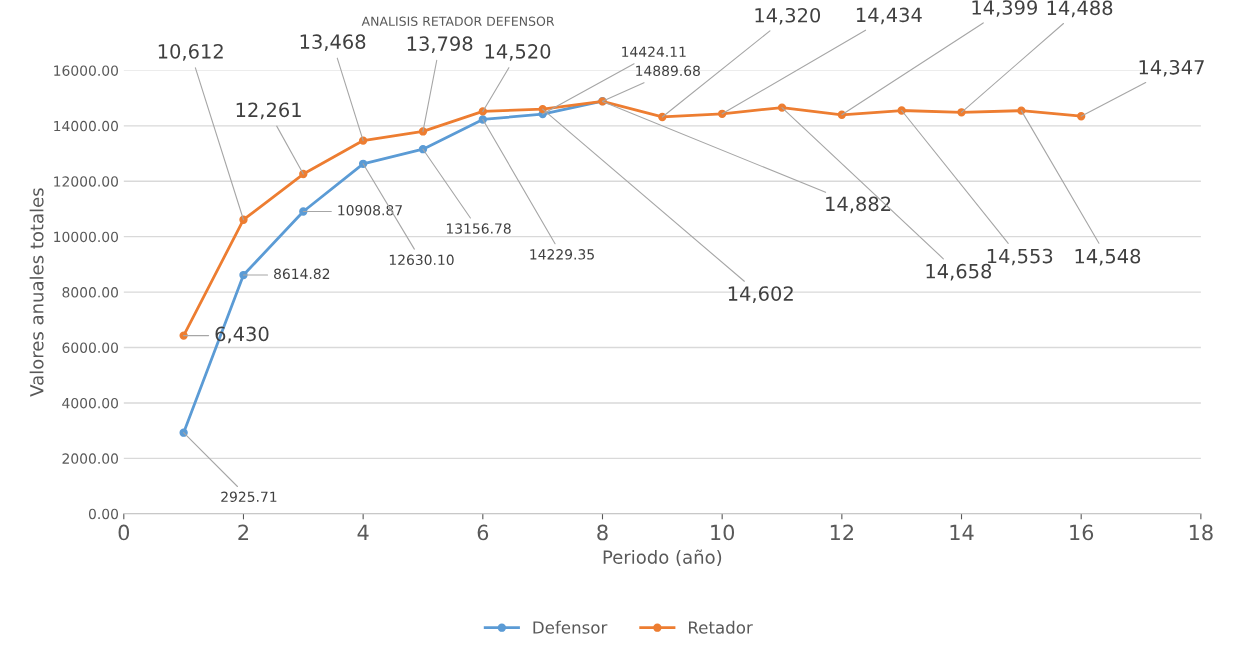 This screenshot has width=1238, height=652. Describe the element at coordinates (86, 237) in the screenshot. I see `y-tick-label: 10000.00` at that location.